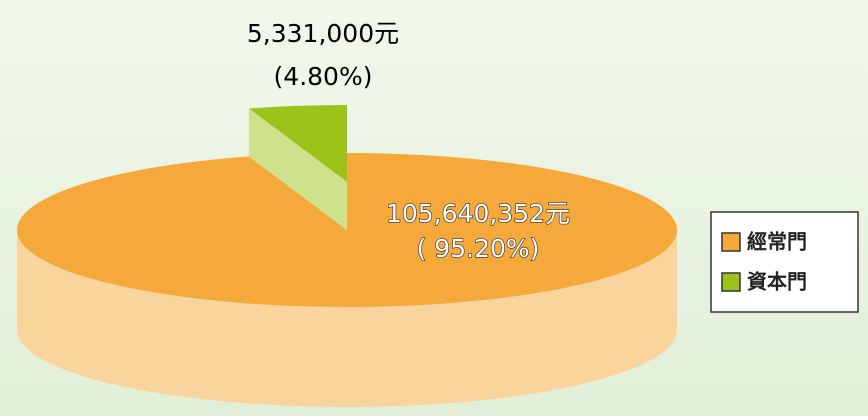  Describe the element at coordinates (323, 33) in the screenshot. I see `amount-label: 5,331,000元` at that location.